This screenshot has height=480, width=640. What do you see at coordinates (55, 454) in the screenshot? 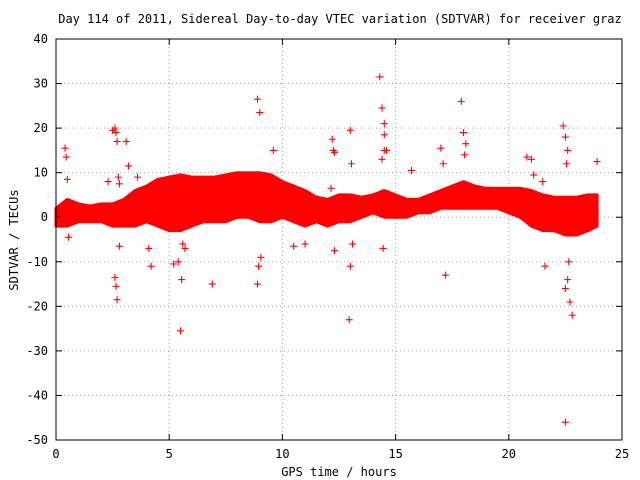
I see `x-tick-label: 0` at bounding box center [55, 454].